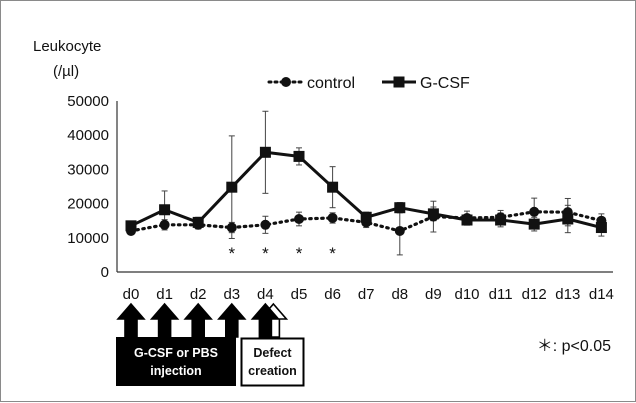 The height and width of the screenshot is (403, 636). What do you see at coordinates (88, 238) in the screenshot?
I see `y-tick-label: 10000` at bounding box center [88, 238].